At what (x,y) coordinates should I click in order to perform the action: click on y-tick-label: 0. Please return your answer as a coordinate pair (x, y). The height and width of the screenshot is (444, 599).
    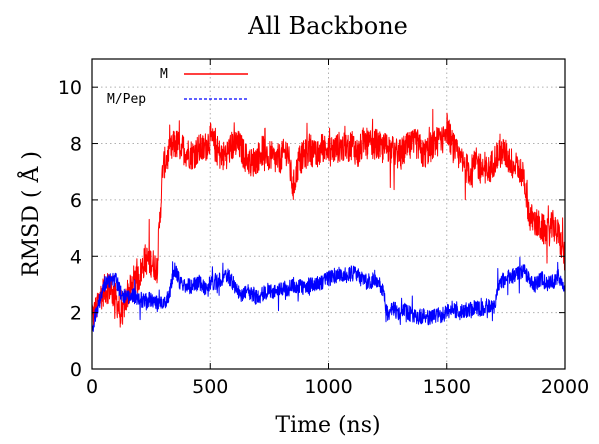
    Looking at the image, I should click on (76, 370).